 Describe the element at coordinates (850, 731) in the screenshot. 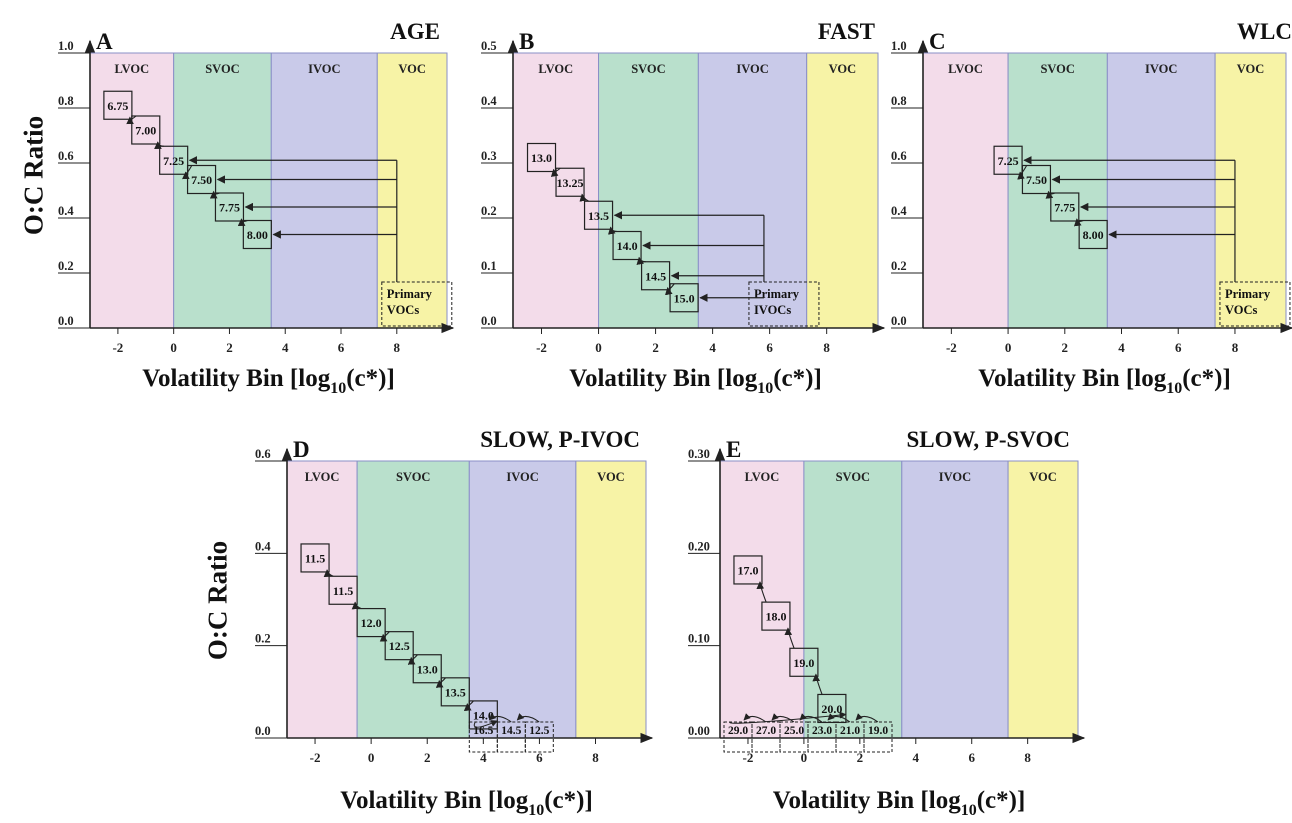

I see `primary-row-label: 21.0` at that location.